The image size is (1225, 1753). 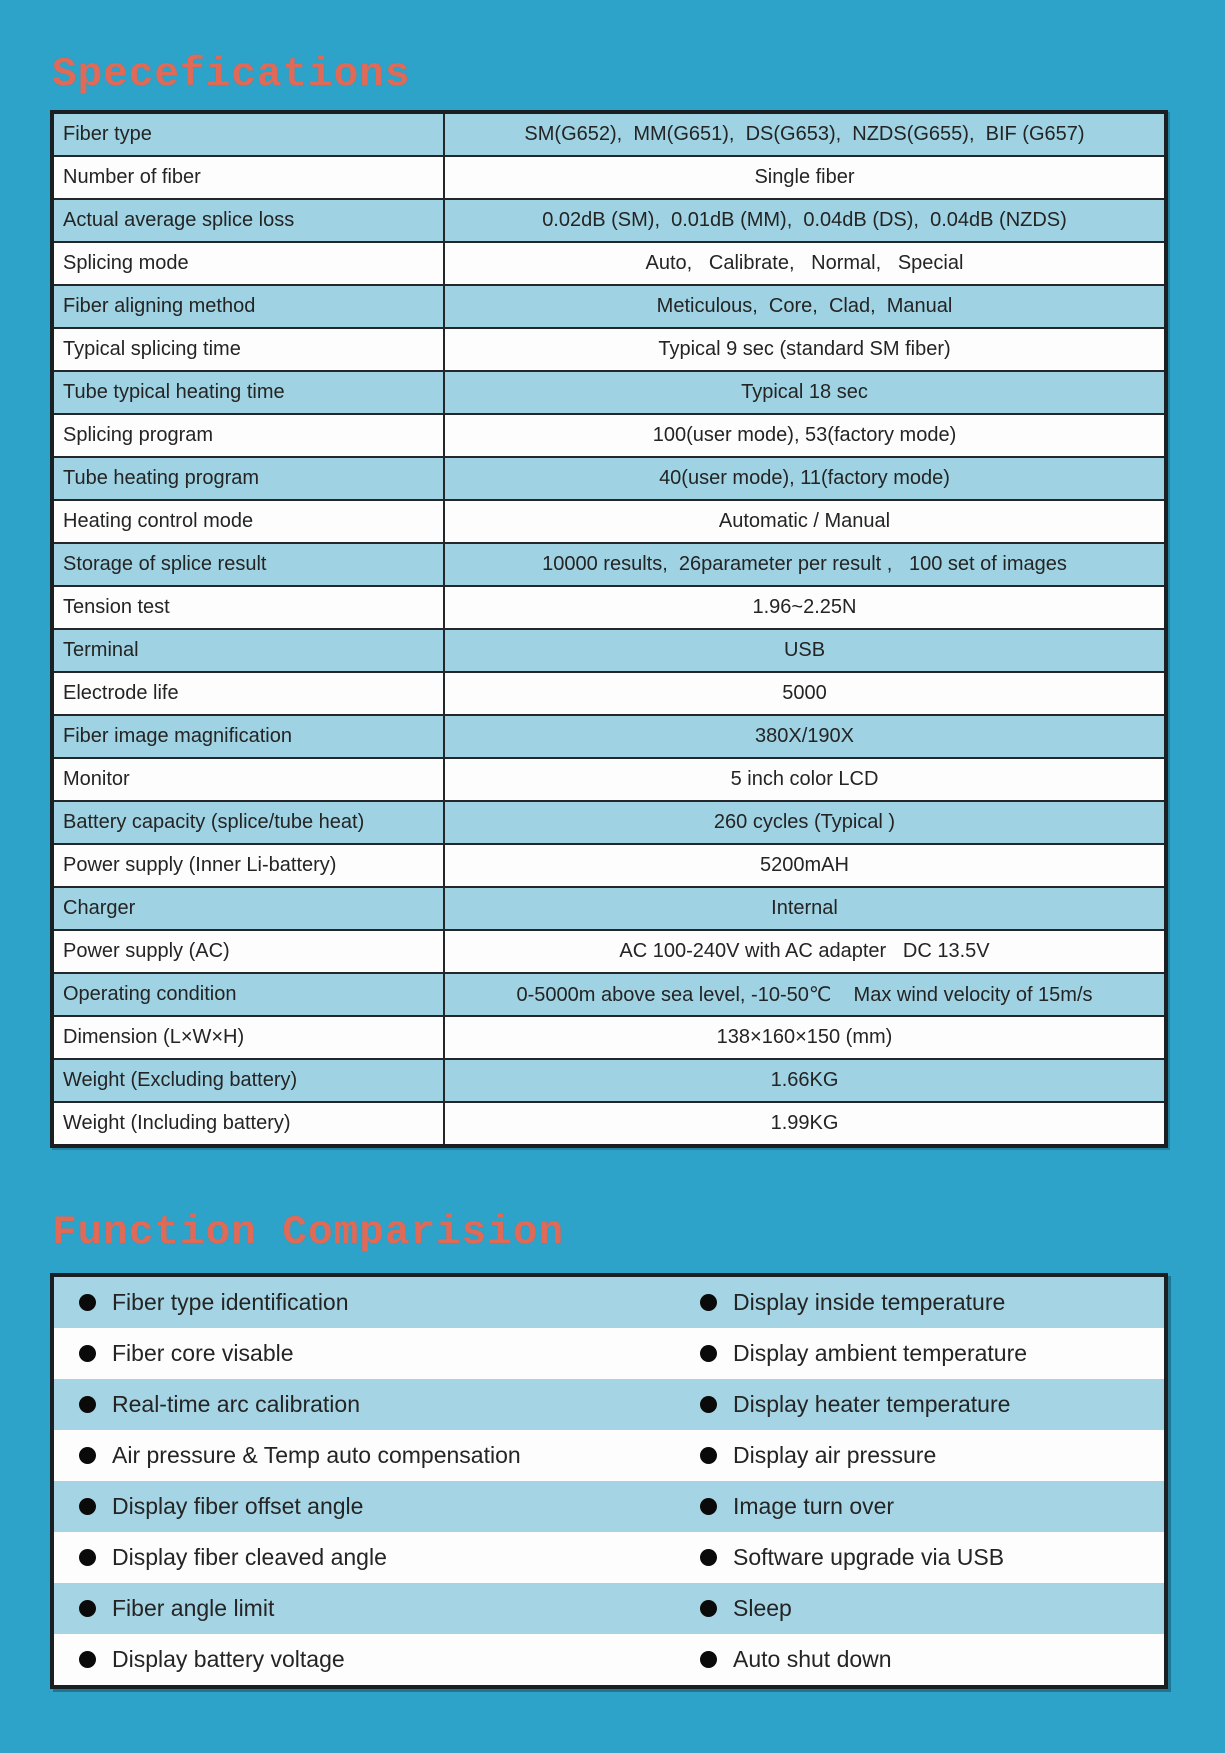 I want to click on spec-value: 5 inch color LCD, so click(x=805, y=779).